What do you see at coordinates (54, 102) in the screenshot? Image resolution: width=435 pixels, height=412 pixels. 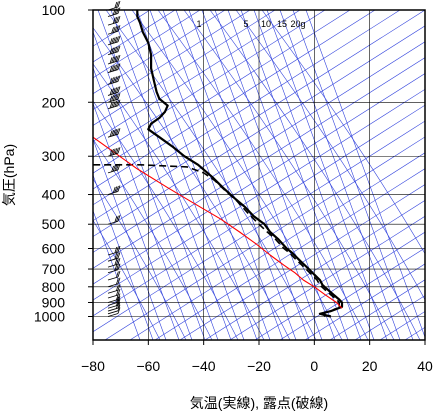 I see `y-tick-label: 200` at bounding box center [54, 102].